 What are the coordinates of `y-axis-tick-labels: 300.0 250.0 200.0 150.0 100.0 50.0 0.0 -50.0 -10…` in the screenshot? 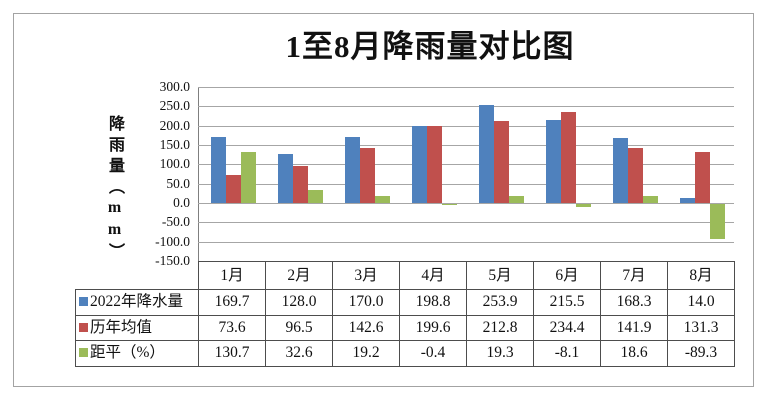 It's located at (156, 173).